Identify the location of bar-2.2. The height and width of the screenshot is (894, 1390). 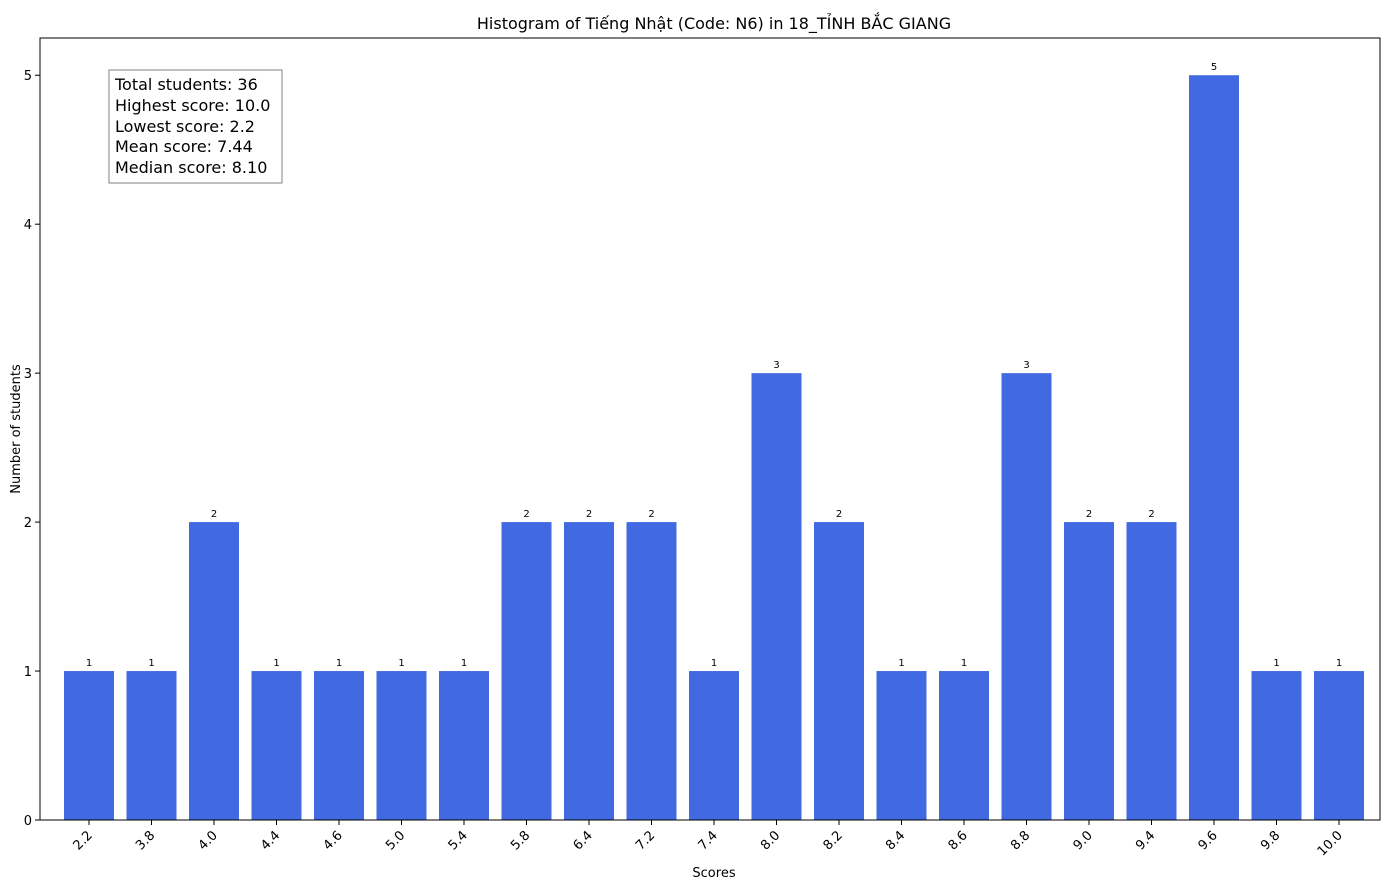
(89, 745).